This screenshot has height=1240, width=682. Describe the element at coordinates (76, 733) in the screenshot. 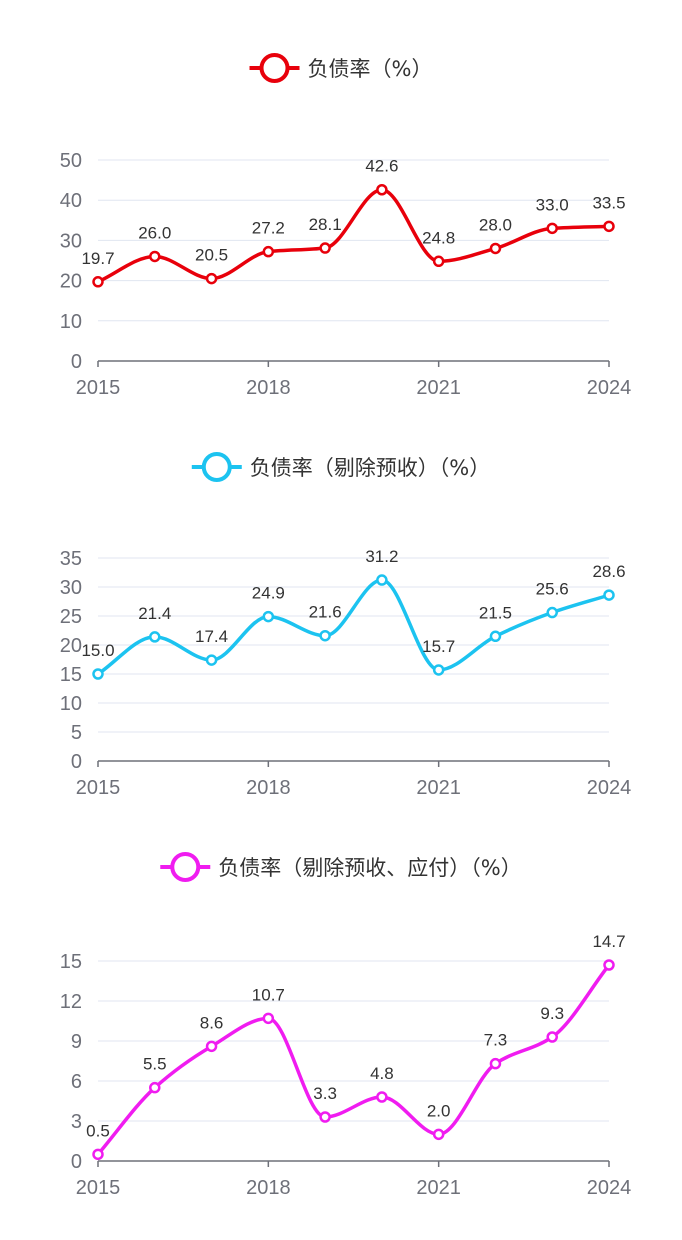

I see `y-tick-label: 5` at that location.